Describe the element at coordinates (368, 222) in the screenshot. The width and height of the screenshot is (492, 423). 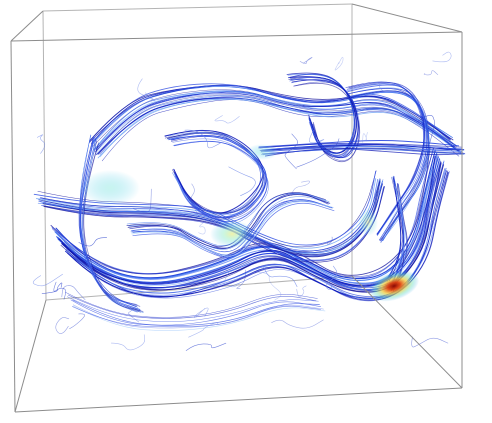
I see `right-glow` at that location.